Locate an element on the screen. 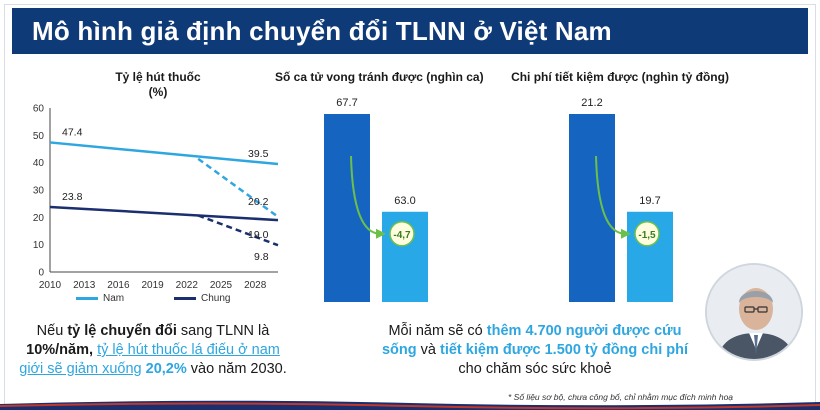  legend-label-nam: Nam is located at coordinates (114, 298).